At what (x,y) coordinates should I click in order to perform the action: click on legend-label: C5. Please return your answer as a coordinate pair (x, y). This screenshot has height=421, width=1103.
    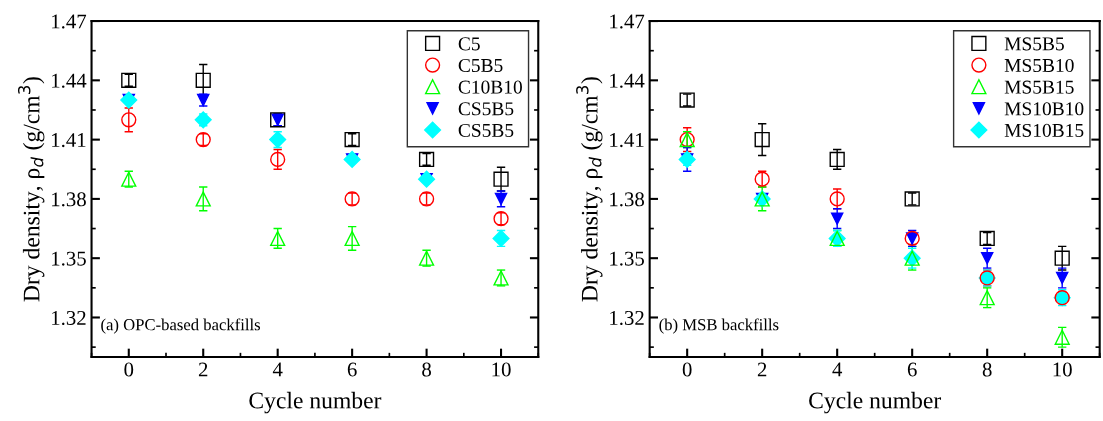
    Looking at the image, I should click on (469, 44).